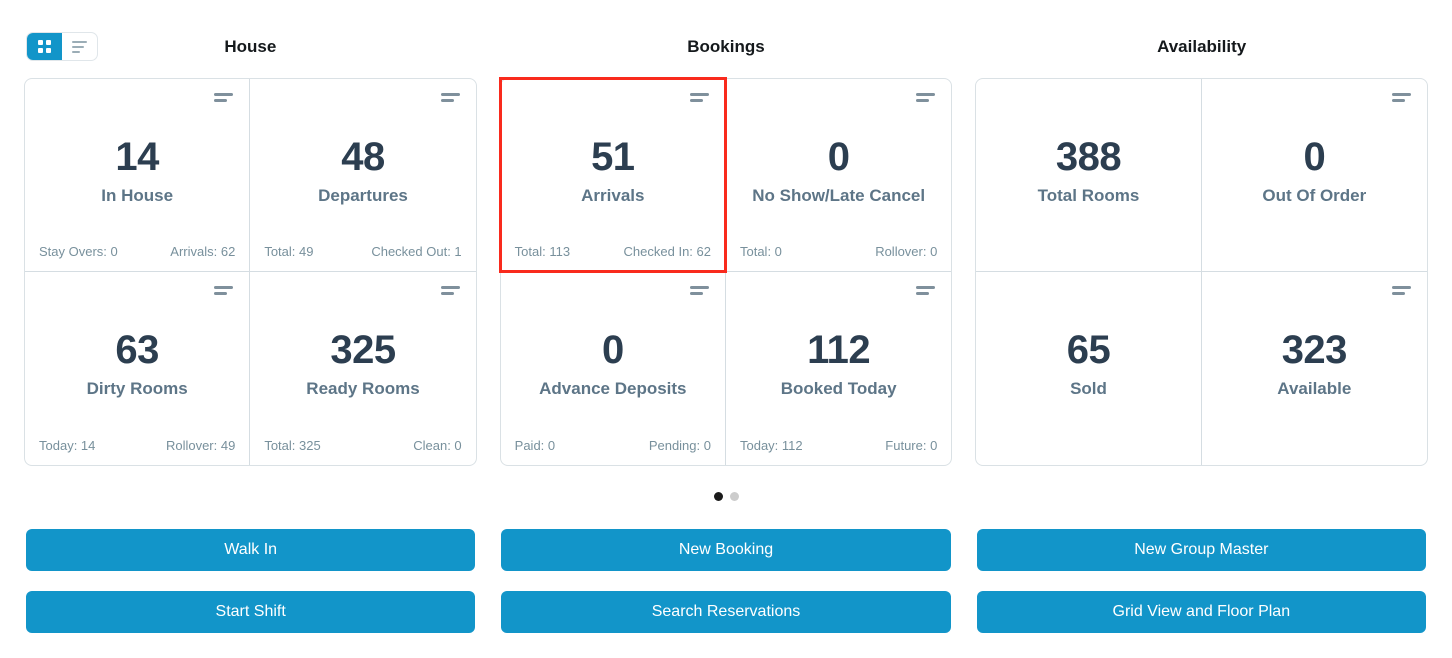 The height and width of the screenshot is (658, 1452). What do you see at coordinates (726, 496) in the screenshot?
I see `carousel-pagination` at bounding box center [726, 496].